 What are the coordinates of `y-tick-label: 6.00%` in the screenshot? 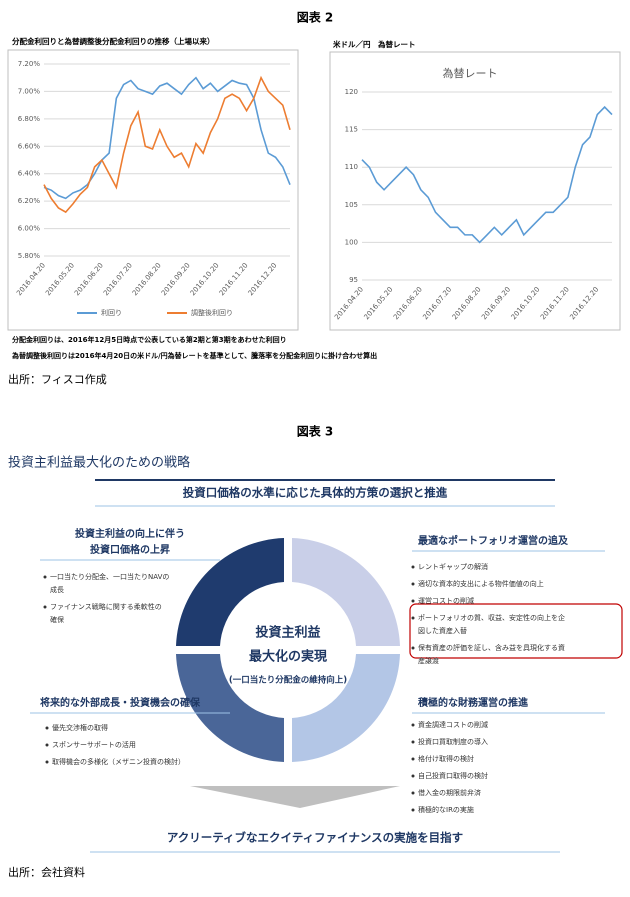 It's located at (29, 229).